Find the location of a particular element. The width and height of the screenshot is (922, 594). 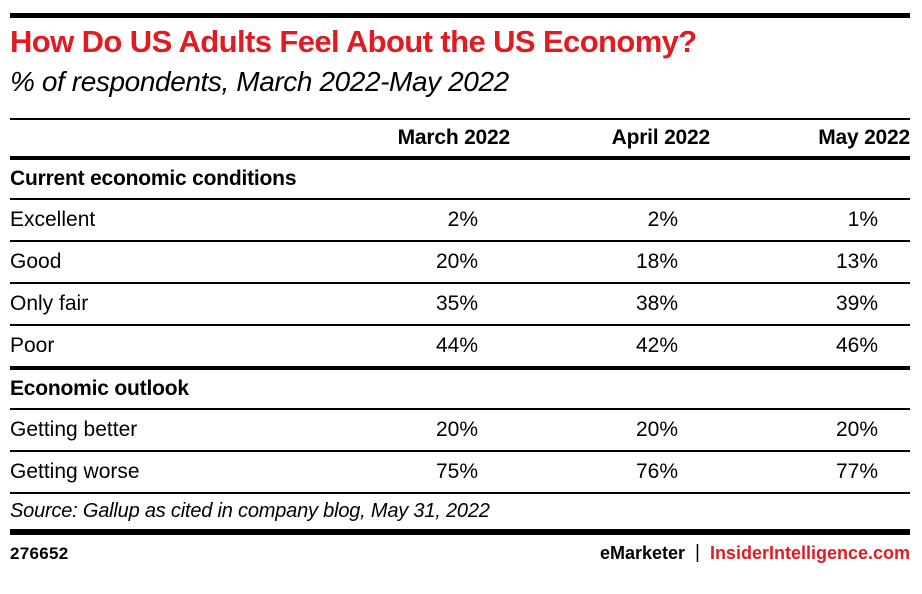

row-label: Only fair is located at coordinates (49, 303).